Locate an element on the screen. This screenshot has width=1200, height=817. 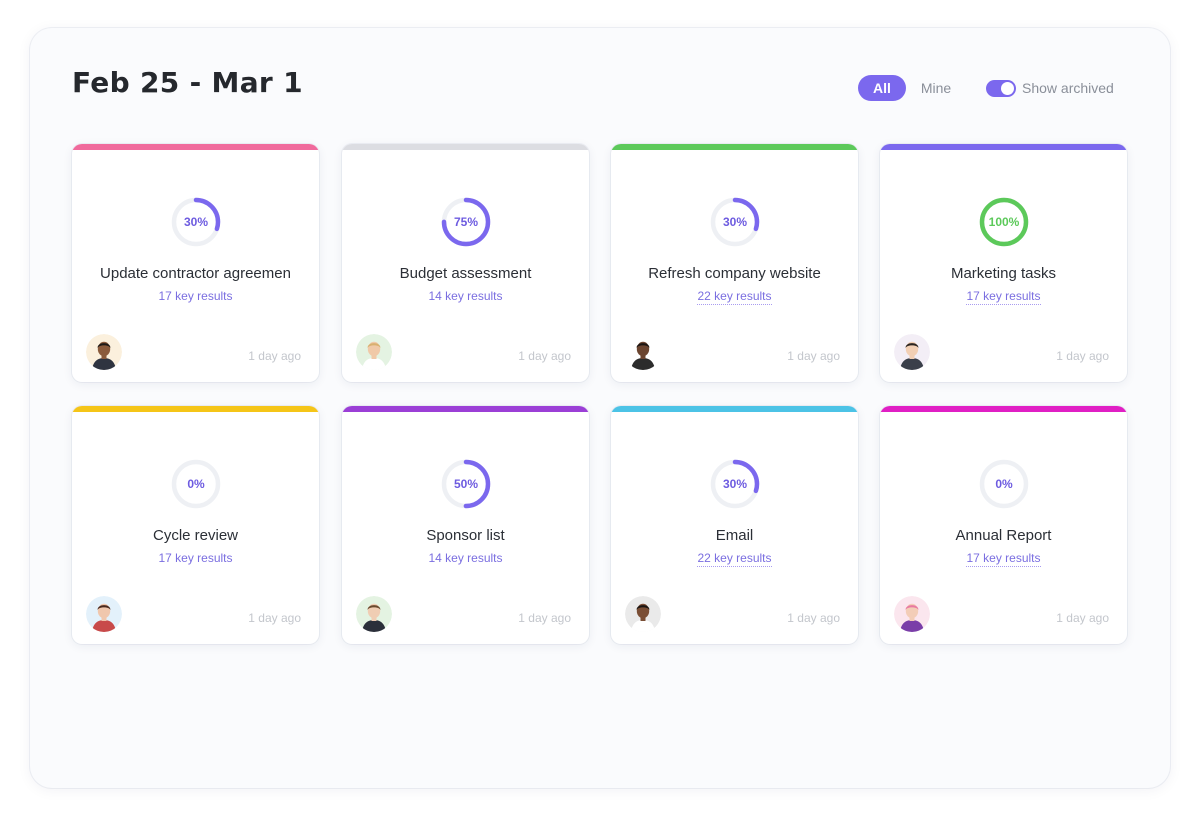
progress-ring: 75% is located at coordinates (466, 222).